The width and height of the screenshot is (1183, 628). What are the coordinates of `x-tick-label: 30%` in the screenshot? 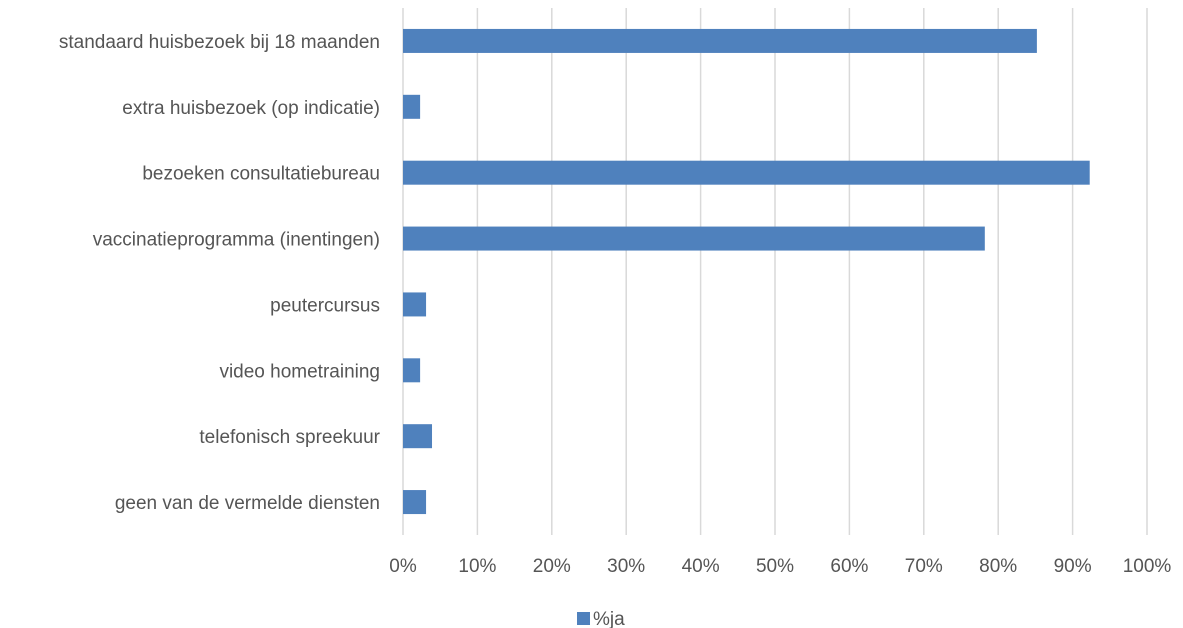 It's located at (626, 566).